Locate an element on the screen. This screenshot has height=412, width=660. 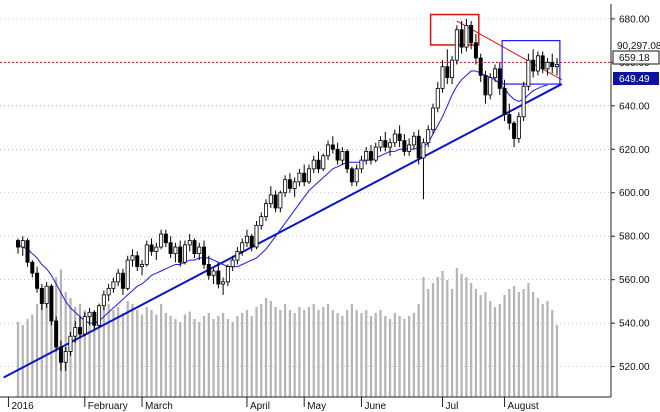
ma-price-tag-box is located at coordinates (636, 78).